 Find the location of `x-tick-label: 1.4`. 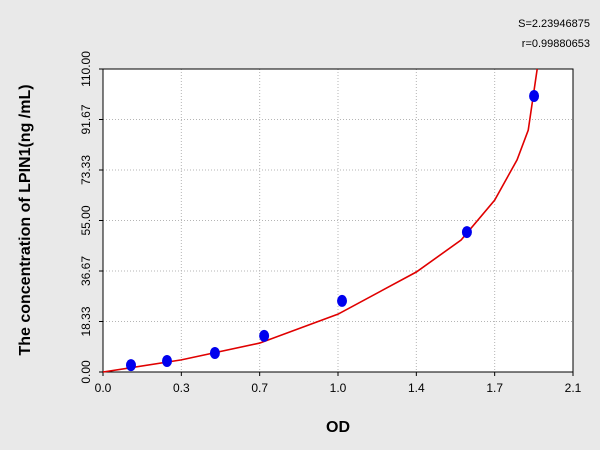

x-tick-label: 1.4 is located at coordinates (416, 388).